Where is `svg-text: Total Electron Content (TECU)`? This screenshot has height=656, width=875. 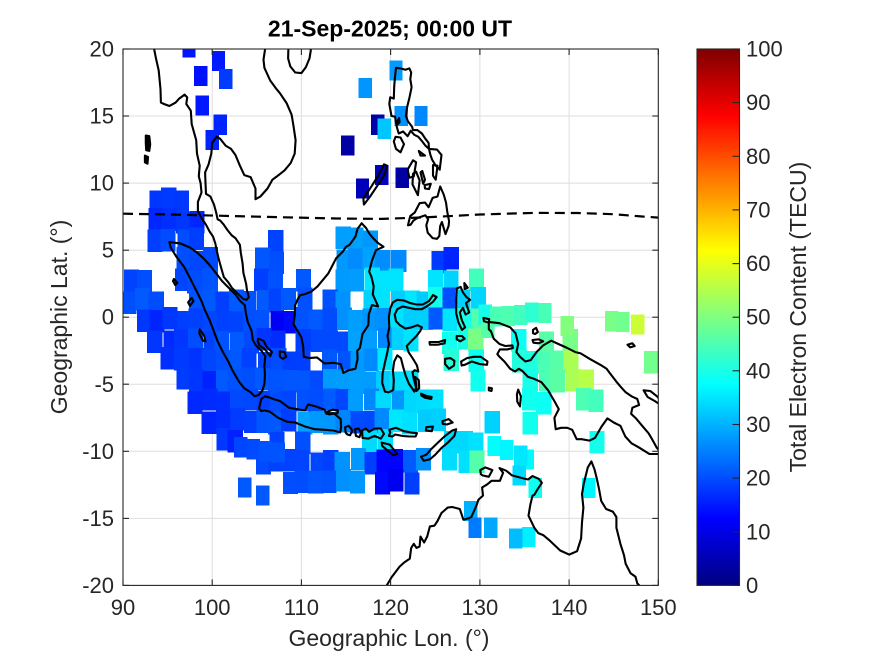
svg-text: Total Electron Content (TECU) is located at coordinates (798, 317).